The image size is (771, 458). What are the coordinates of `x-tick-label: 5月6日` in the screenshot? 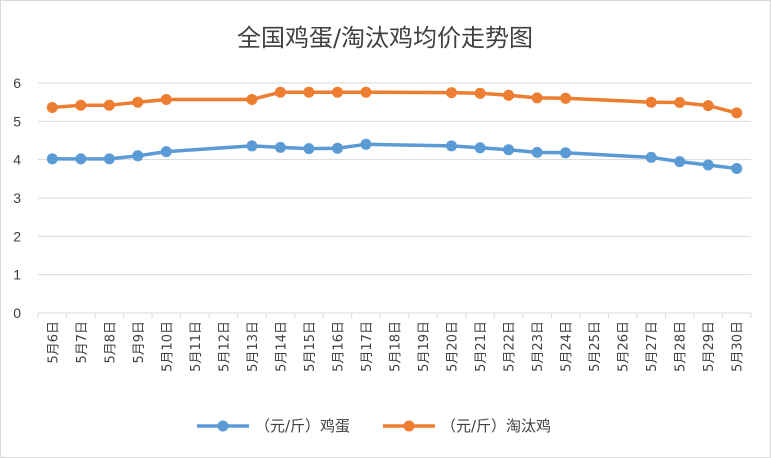 It's located at (53, 342).